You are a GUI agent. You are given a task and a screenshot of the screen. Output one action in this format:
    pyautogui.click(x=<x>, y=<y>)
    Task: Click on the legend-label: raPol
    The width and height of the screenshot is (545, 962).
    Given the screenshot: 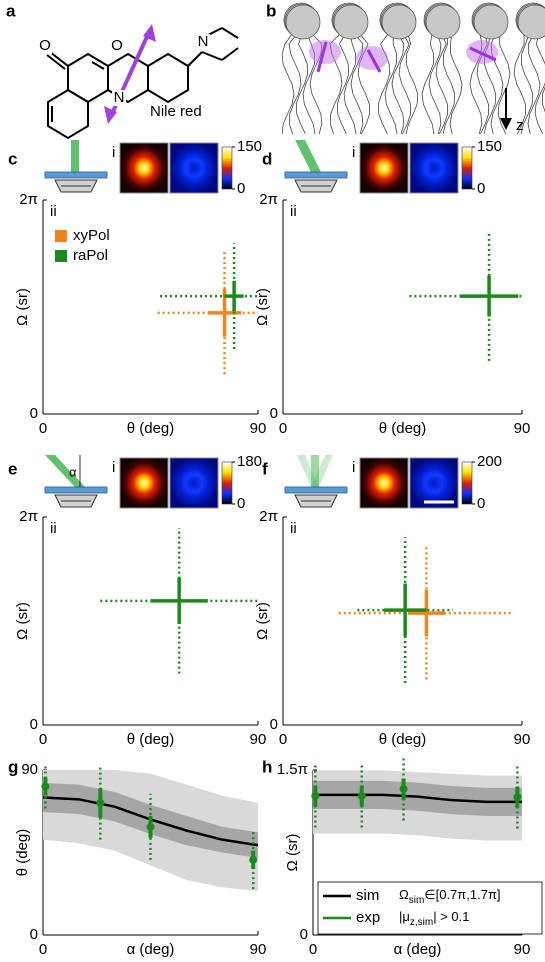 What is the action you would take?
    pyautogui.click(x=90, y=255)
    